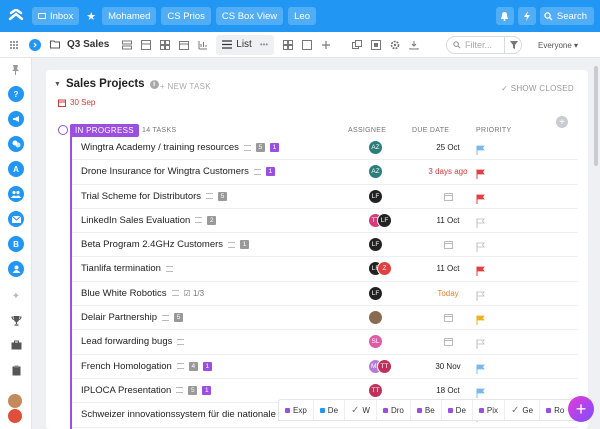 The width and height of the screenshot is (600, 429). What do you see at coordinates (160, 147) in the screenshot?
I see `task-name: Wingtra Academy / training resources` at bounding box center [160, 147].